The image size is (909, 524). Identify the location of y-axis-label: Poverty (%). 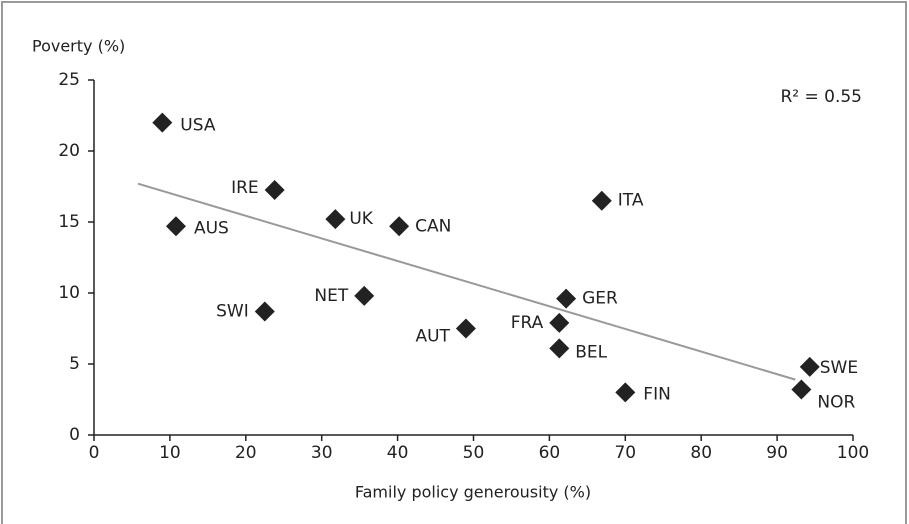
(78, 46).